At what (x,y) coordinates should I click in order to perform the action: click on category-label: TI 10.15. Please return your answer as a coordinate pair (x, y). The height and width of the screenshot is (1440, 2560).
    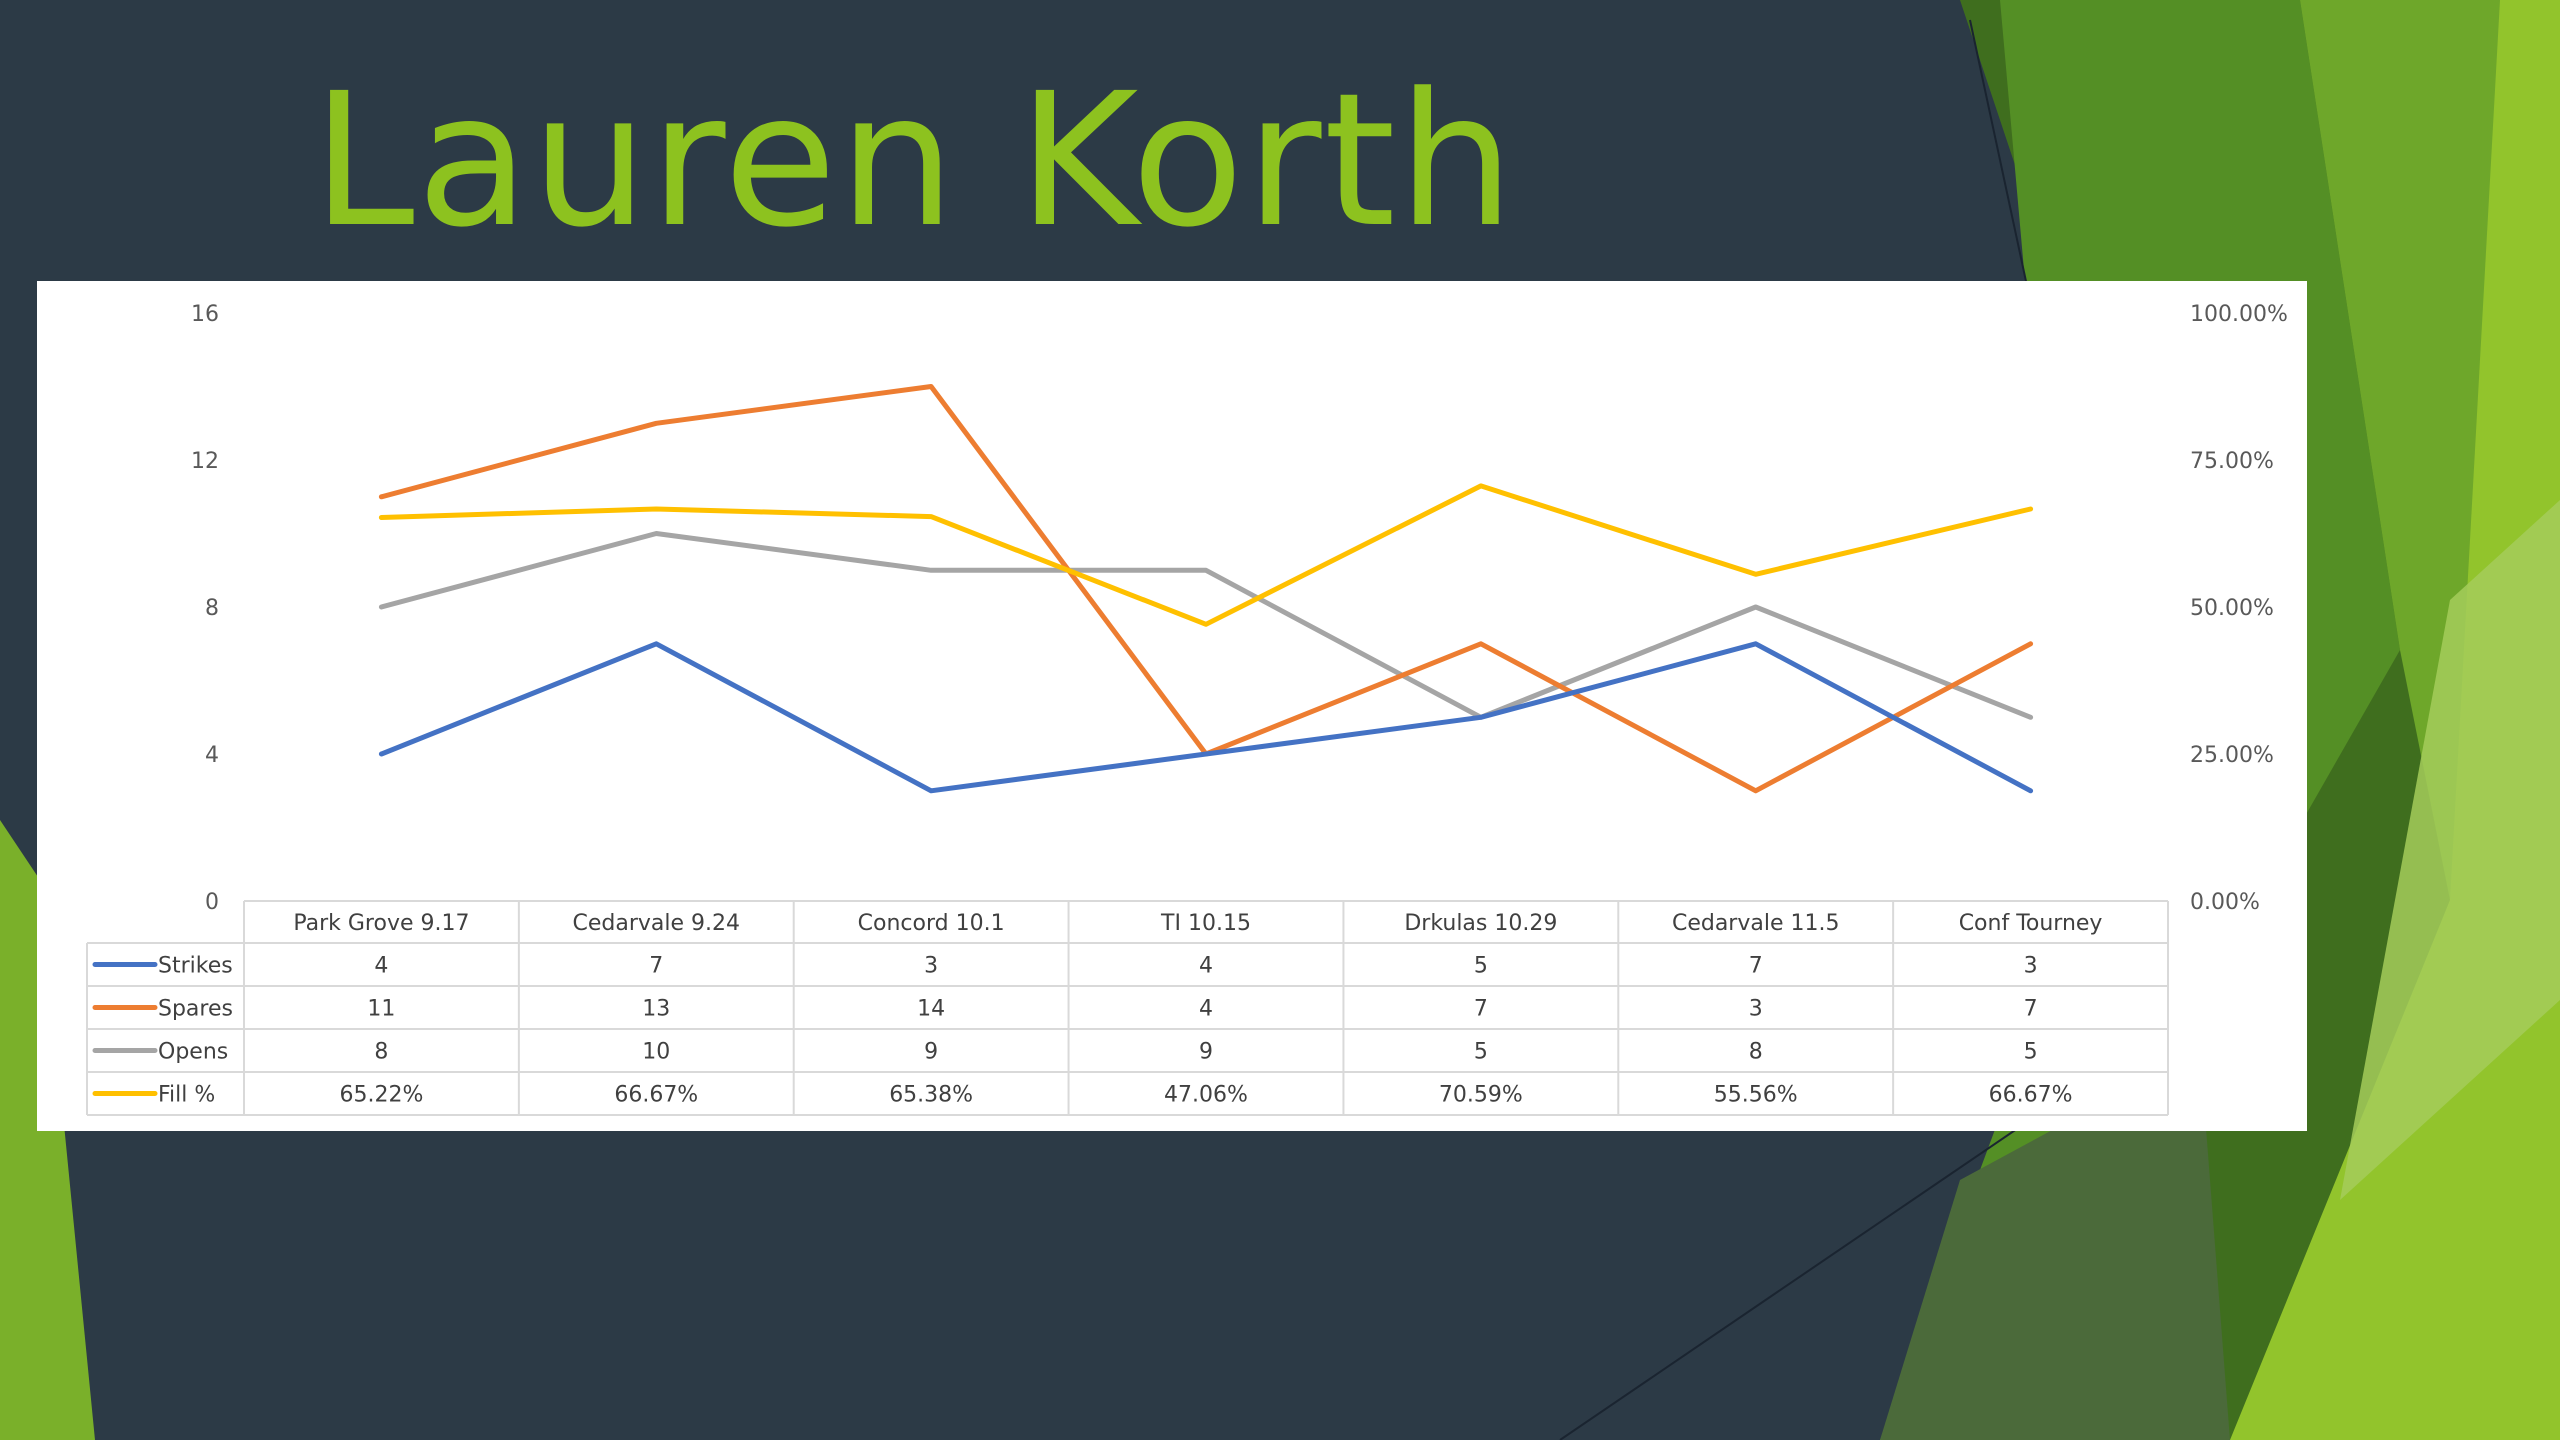
    Looking at the image, I should click on (1205, 923).